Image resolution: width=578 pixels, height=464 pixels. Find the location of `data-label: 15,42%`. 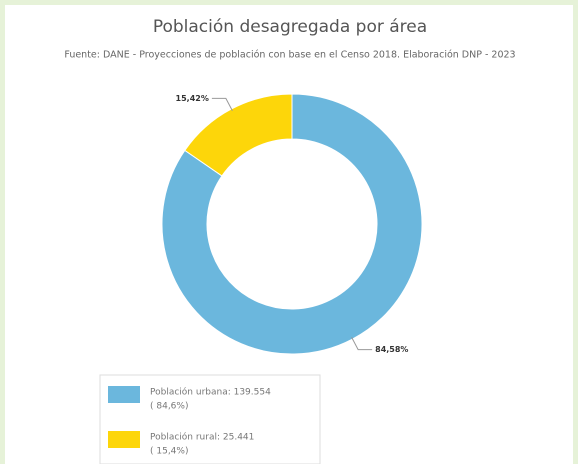

data-label: 15,42% is located at coordinates (192, 98).